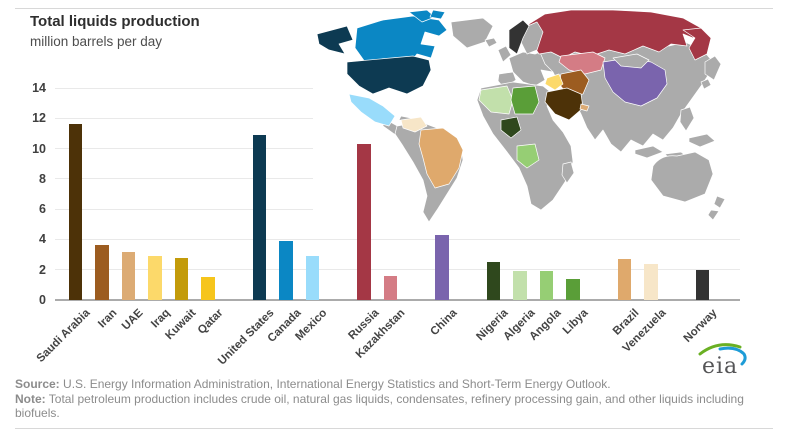 Image resolution: width=788 pixels, height=440 pixels. I want to click on bar-iraq, so click(155, 278).